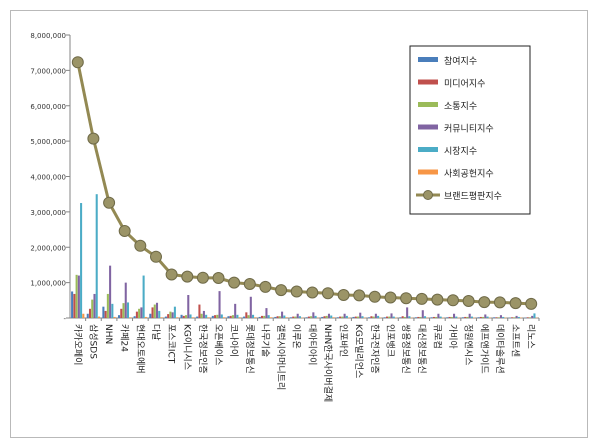  I want to click on x-tick-label: 카카오페이, so click(77, 344).